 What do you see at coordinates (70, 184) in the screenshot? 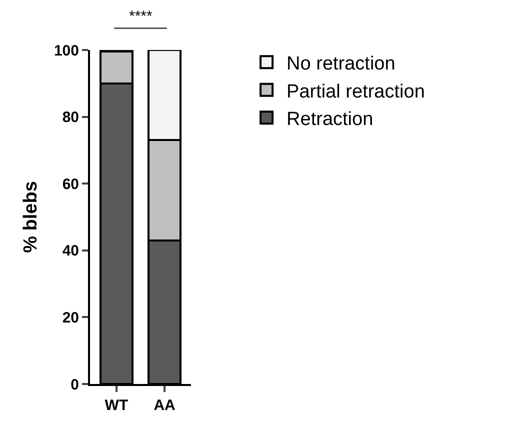
I see `y-tick-label: 60` at bounding box center [70, 184].